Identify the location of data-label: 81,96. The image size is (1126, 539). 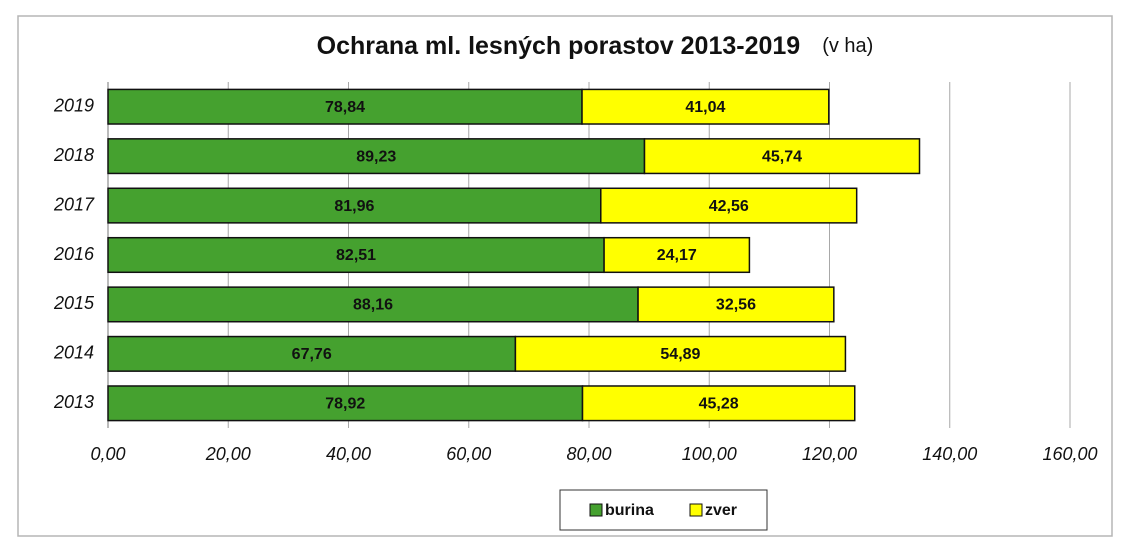
(354, 206).